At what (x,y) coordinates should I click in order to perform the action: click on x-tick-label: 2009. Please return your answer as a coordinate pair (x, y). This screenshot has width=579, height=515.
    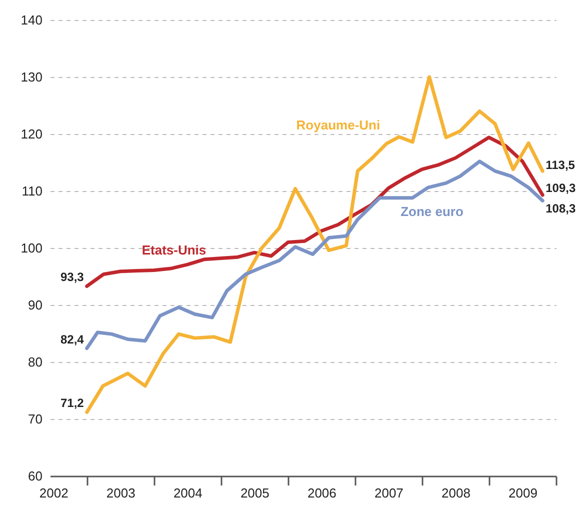
    Looking at the image, I should click on (523, 493).